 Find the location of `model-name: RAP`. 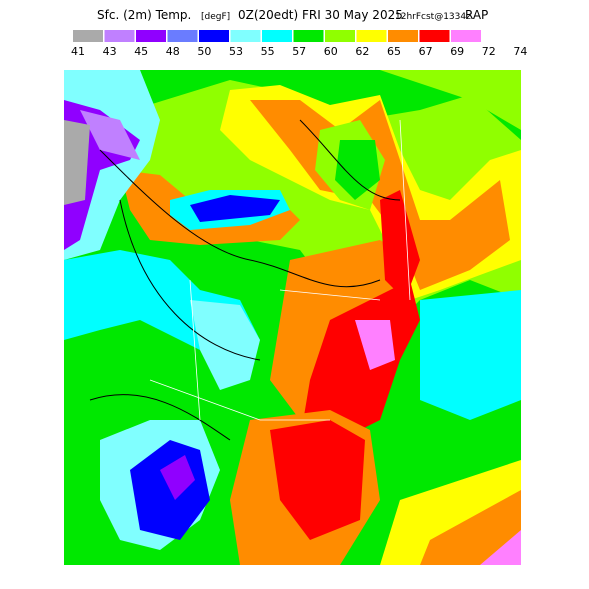

model-name: RAP is located at coordinates (476, 15).